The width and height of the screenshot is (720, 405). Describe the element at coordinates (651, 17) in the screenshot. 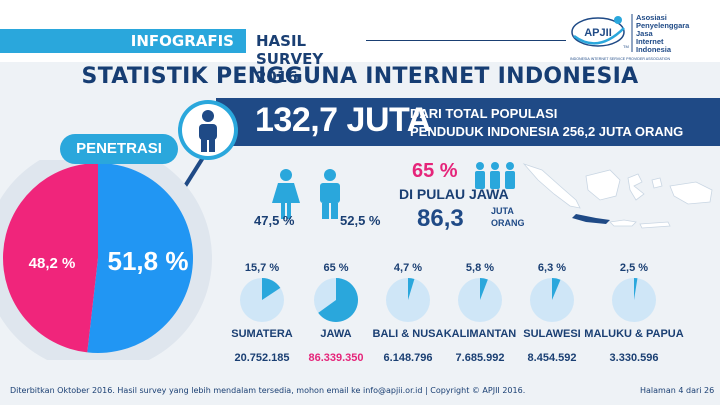

I see `svg-text: Asosiasi` at that location.